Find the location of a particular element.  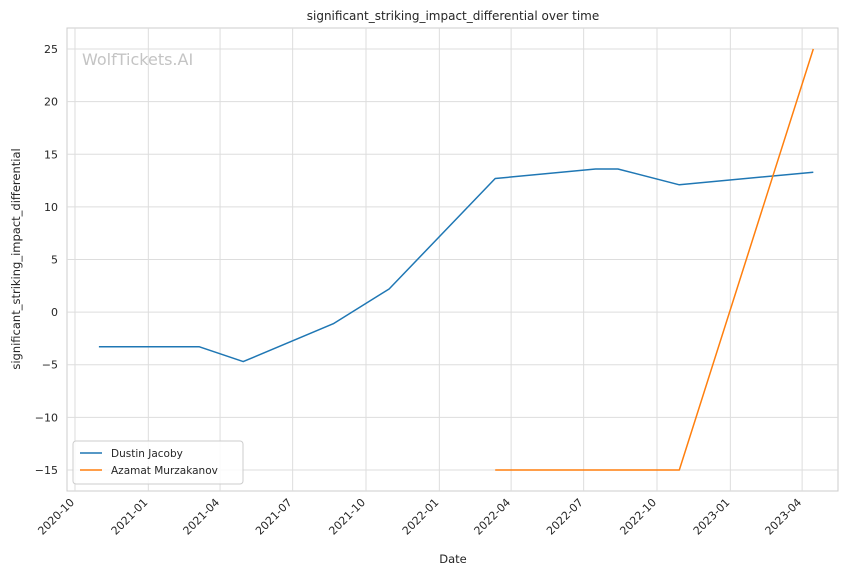

y-tick-label: 15 is located at coordinates (51, 154).